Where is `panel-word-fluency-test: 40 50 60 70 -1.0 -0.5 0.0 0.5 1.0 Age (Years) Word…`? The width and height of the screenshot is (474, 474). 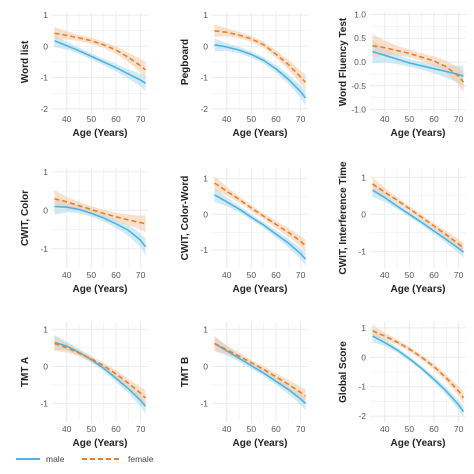 panel-word-fluency-test: 40 50 60 70 -1.0 -0.5 0.0 0.5 1.0 Age (Years) Word… is located at coordinates (402, 74).